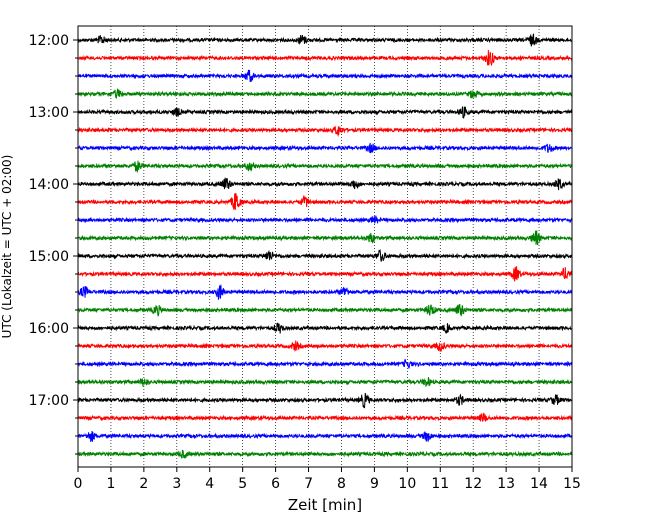 This screenshot has width=650, height=520. What do you see at coordinates (49, 185) in the screenshot?
I see `y-tick-label: 14:00` at bounding box center [49, 185].